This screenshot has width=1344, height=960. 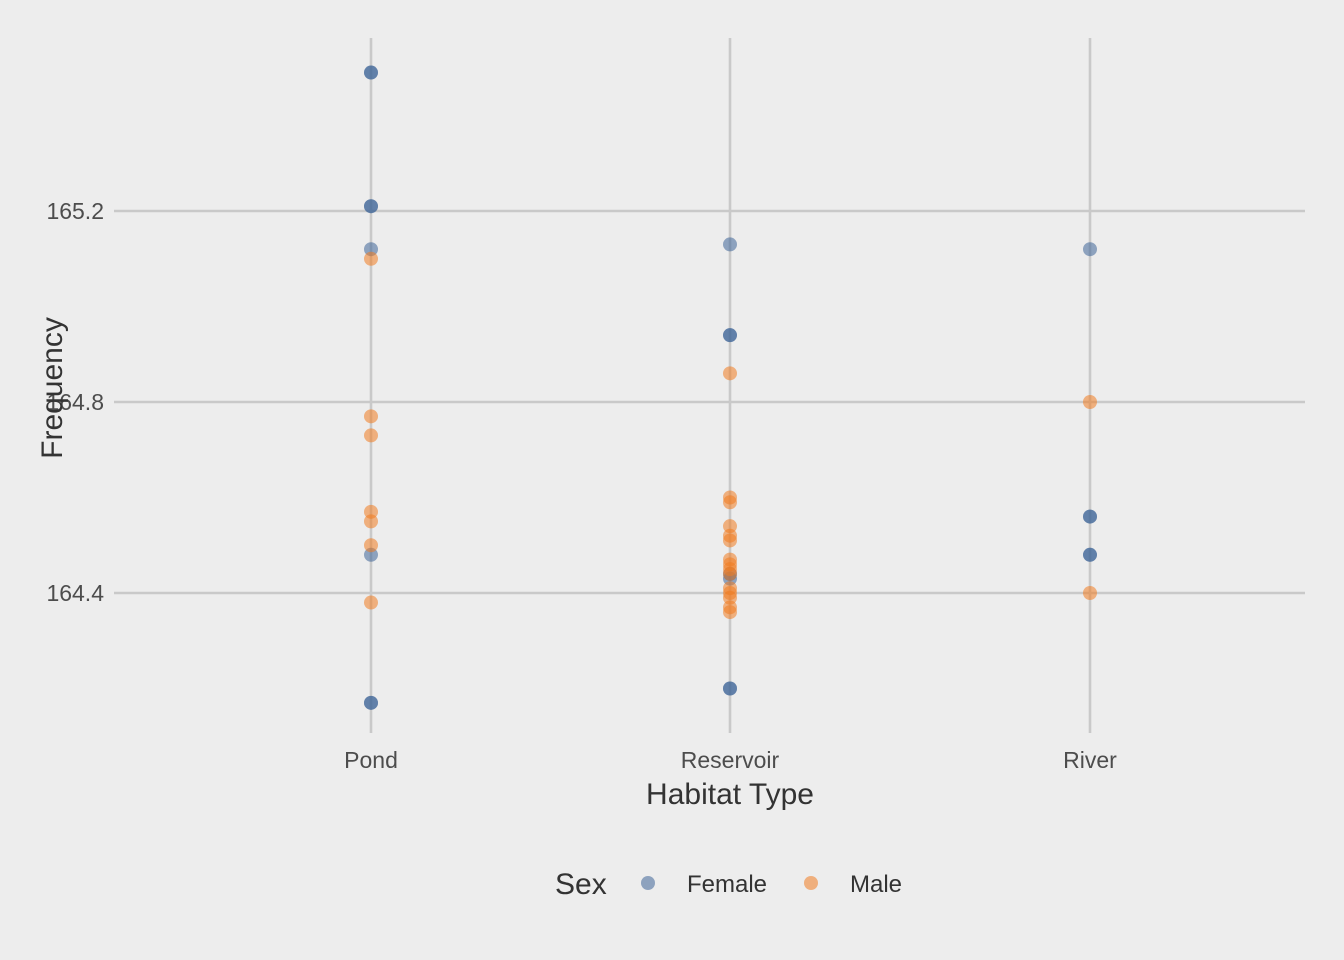 I want to click on x-axis-title: Habitat Type, so click(x=730, y=794).